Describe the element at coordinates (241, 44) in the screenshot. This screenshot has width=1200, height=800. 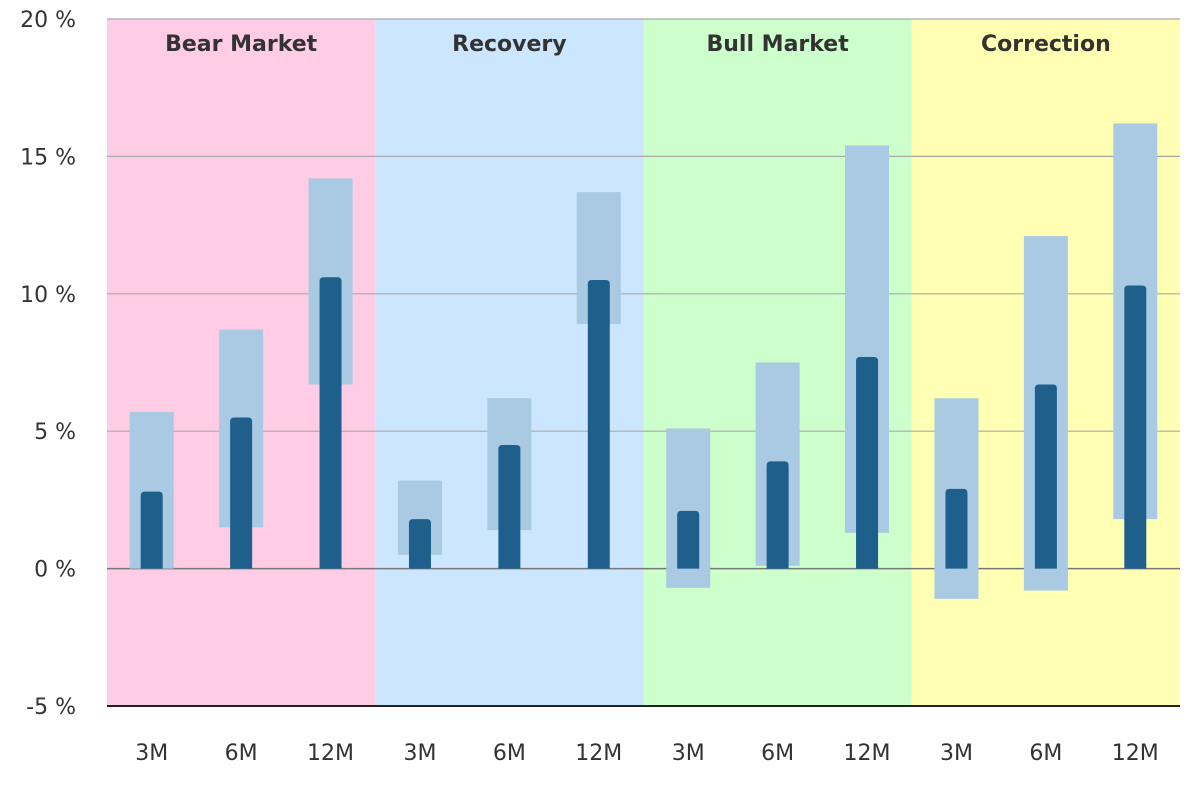
I see `phase-label: Bear Market` at that location.